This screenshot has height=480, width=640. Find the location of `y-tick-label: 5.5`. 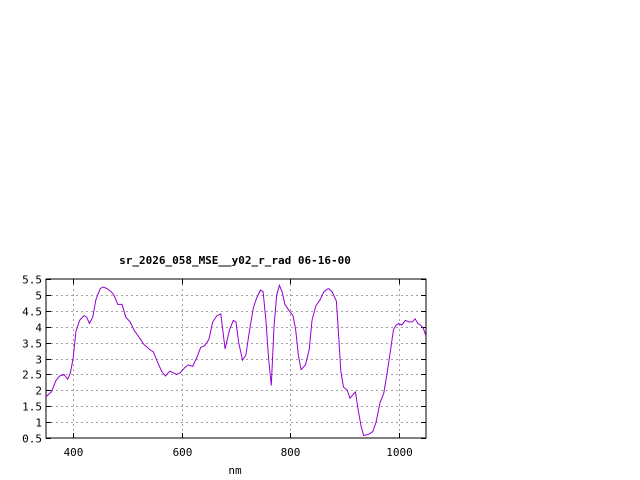

y-tick-label: 5.5 is located at coordinates (32, 280).